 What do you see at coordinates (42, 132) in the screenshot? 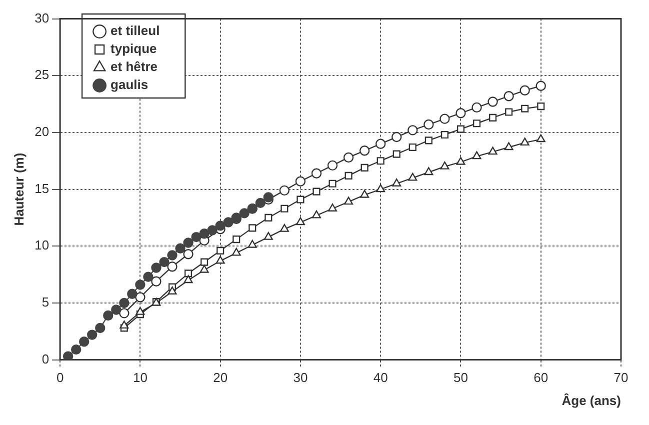
I see `y-tick-label: 20` at bounding box center [42, 132].